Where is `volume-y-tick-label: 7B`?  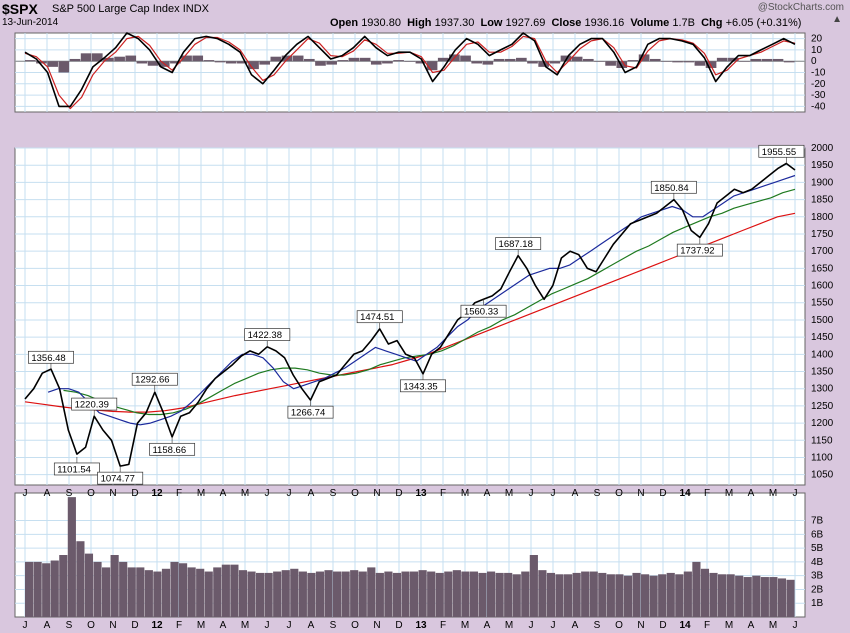 volume-y-tick-label: 7B is located at coordinates (817, 521).